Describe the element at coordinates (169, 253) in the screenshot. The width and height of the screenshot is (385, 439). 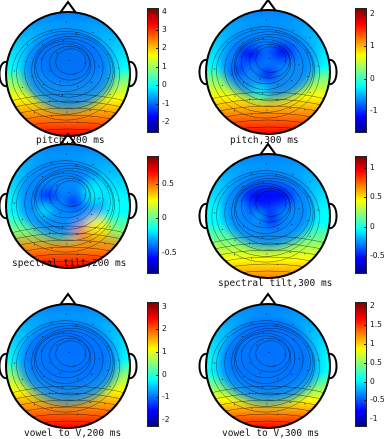
I see `colorbar-tick-label: -0.5` at that location.